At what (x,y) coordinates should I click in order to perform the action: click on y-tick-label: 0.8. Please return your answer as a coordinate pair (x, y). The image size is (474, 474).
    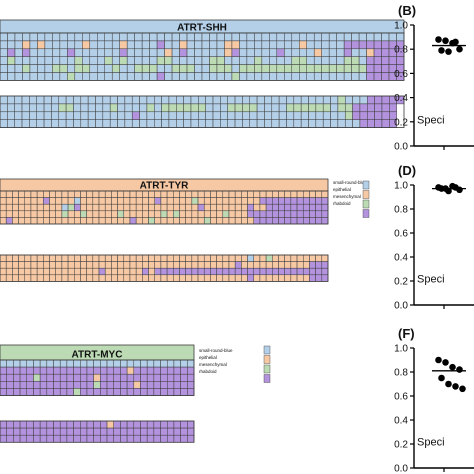
    Looking at the image, I should click on (401, 50).